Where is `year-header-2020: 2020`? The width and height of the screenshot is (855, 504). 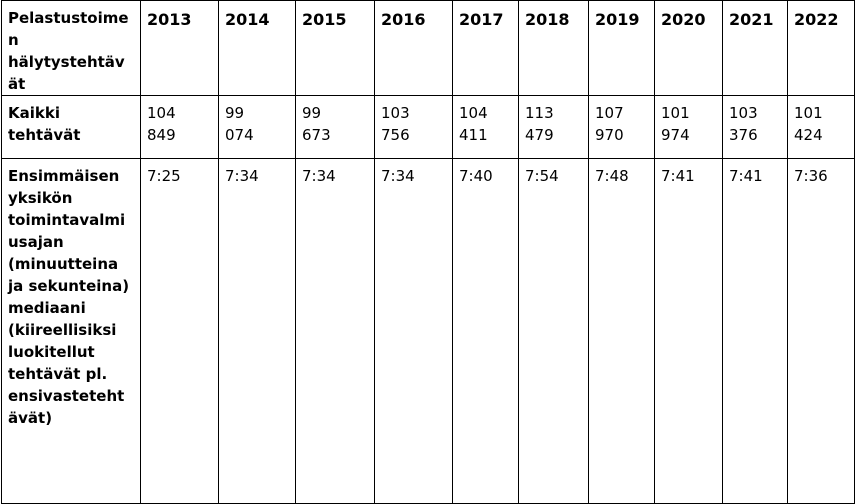
year-header-2020: 2020 is located at coordinates (688, 48).